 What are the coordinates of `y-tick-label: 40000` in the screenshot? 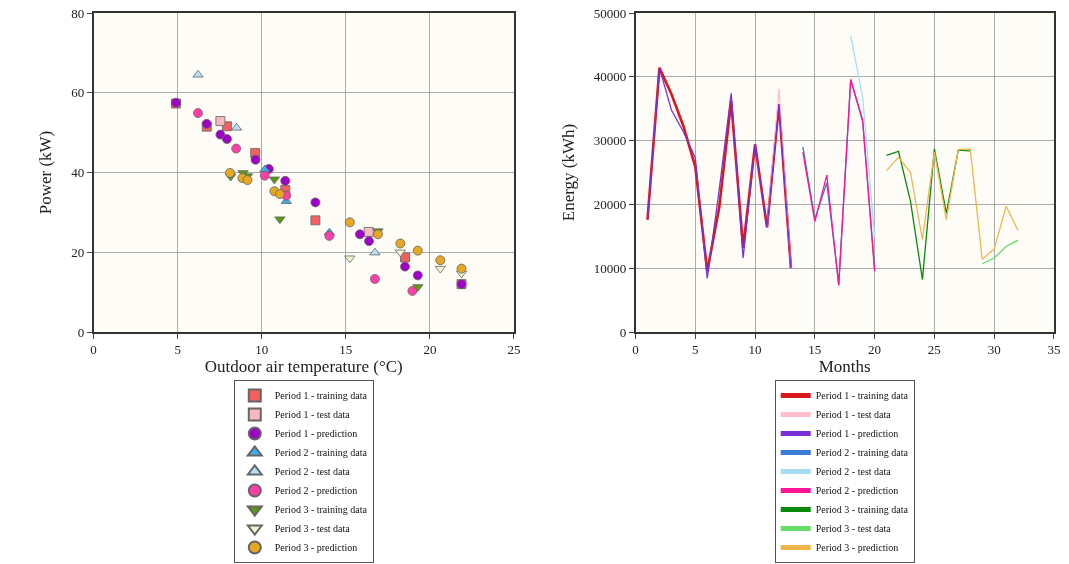 It's located at (610, 77).